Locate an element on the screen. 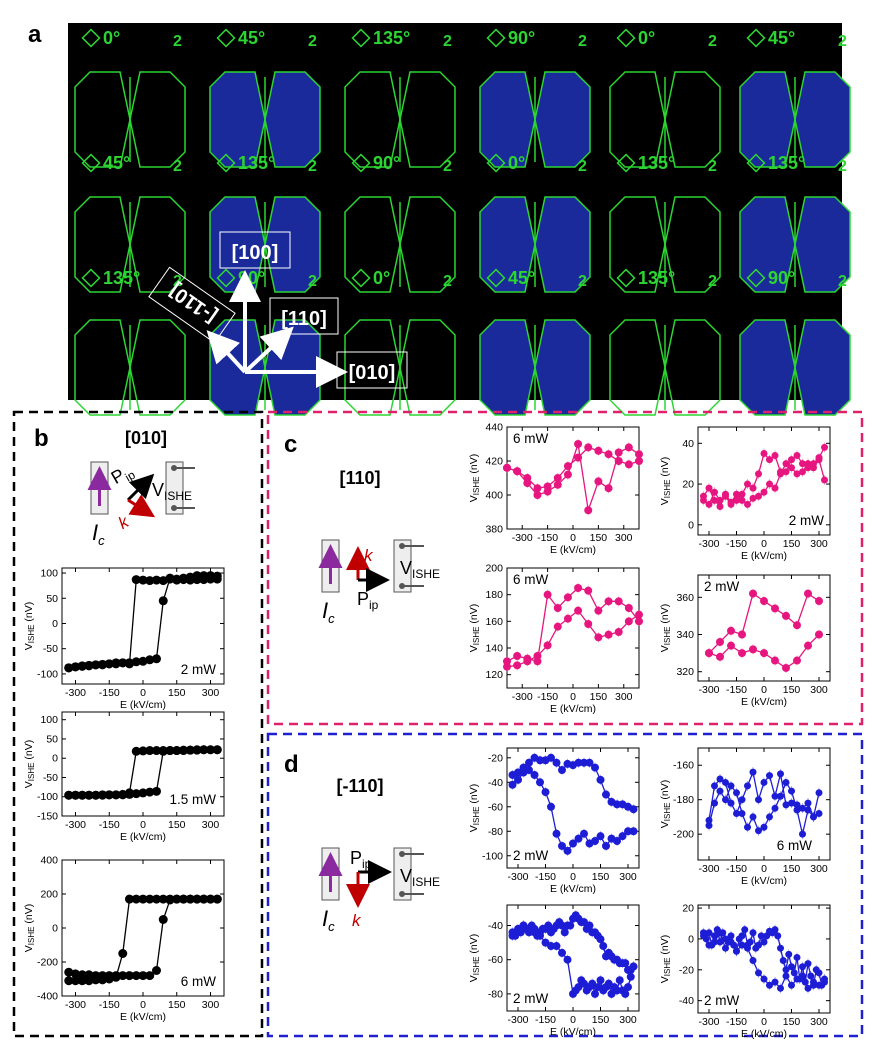 This screenshot has width=872, height=1046. schematic-c: k Pip VISHE Ic is located at coordinates (379, 582).